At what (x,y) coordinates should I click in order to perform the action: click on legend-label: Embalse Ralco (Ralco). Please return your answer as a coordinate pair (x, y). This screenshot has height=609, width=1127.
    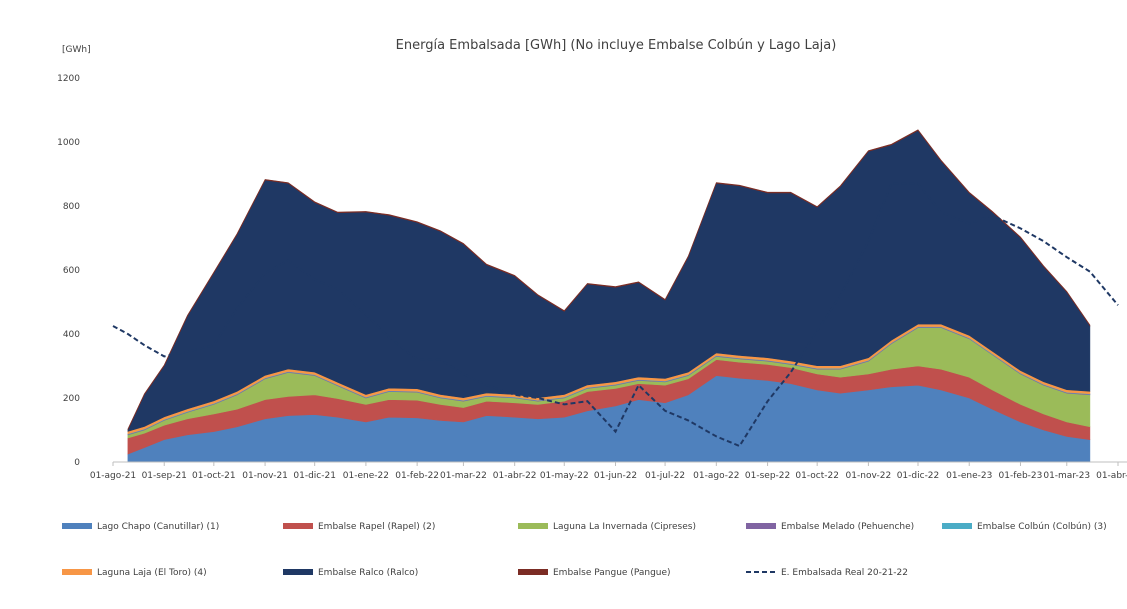
    Looking at the image, I should click on (368, 573).